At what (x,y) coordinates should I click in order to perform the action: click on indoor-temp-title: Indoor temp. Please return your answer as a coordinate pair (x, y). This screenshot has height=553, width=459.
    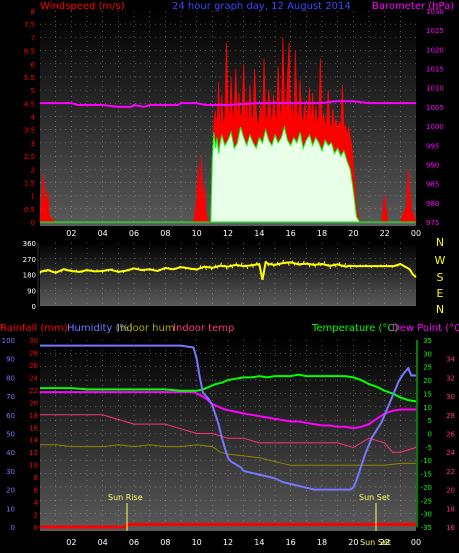
    Looking at the image, I should click on (203, 328).